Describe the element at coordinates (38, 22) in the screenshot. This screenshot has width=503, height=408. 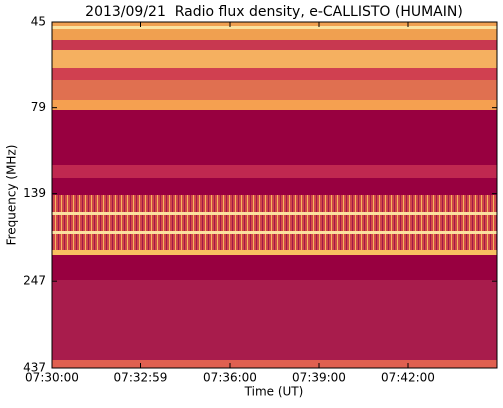
I see `y-tick-label: 45` at that location.